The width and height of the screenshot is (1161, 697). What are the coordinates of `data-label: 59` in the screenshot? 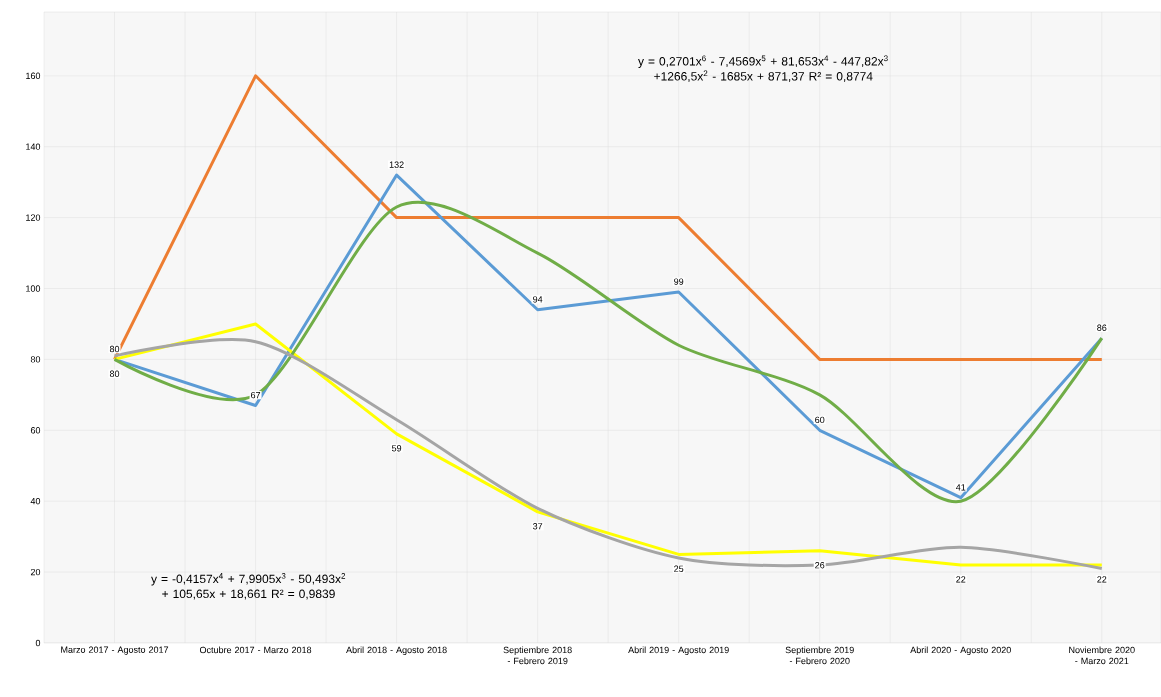 It's located at (396, 448).